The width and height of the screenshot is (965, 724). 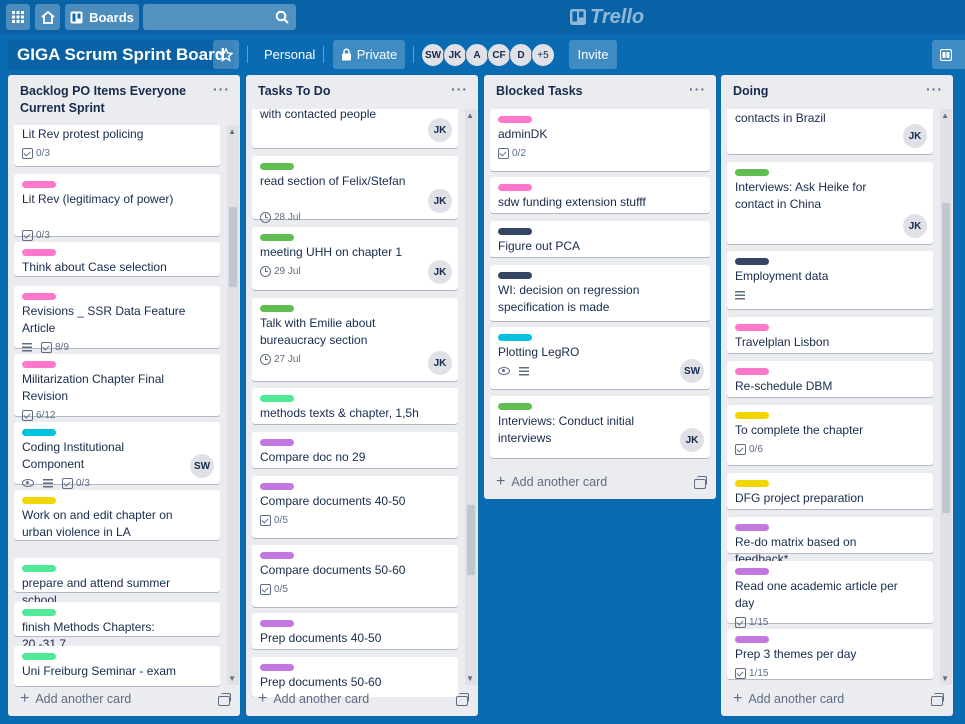 I want to click on card: Prep documents 40-50, so click(x=355, y=631).